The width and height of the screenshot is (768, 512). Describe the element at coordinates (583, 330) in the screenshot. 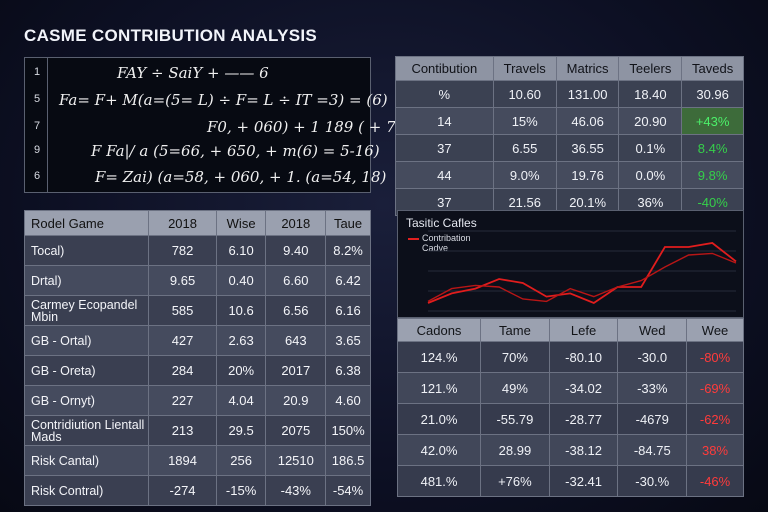

I see `column-header: Lefe` at that location.